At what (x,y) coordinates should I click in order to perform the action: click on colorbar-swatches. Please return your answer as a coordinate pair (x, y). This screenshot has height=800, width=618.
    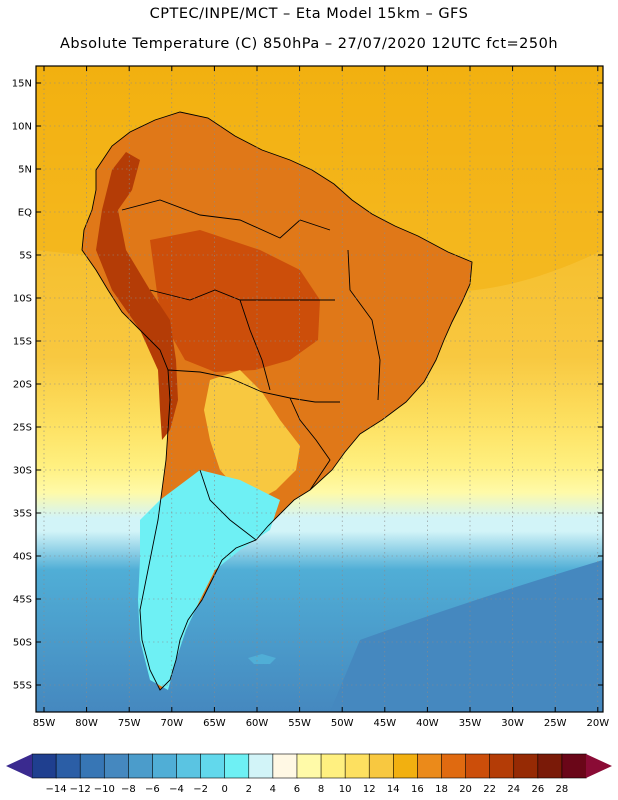
    Looking at the image, I should click on (309, 766).